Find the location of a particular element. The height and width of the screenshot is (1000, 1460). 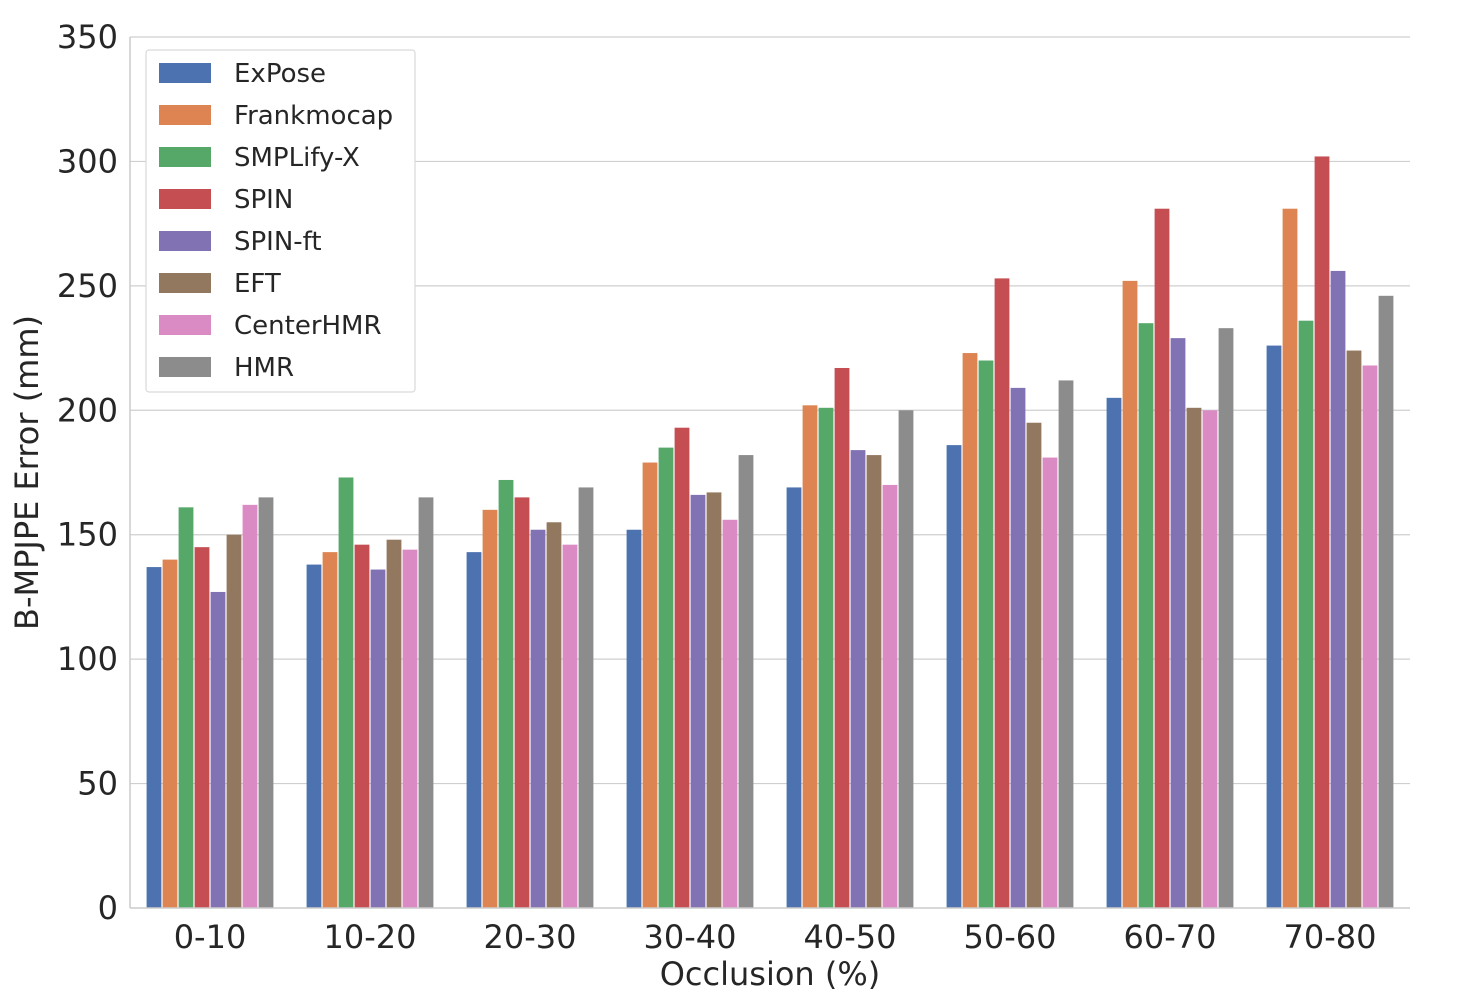

y-tick-label: 250 is located at coordinates (87, 286).